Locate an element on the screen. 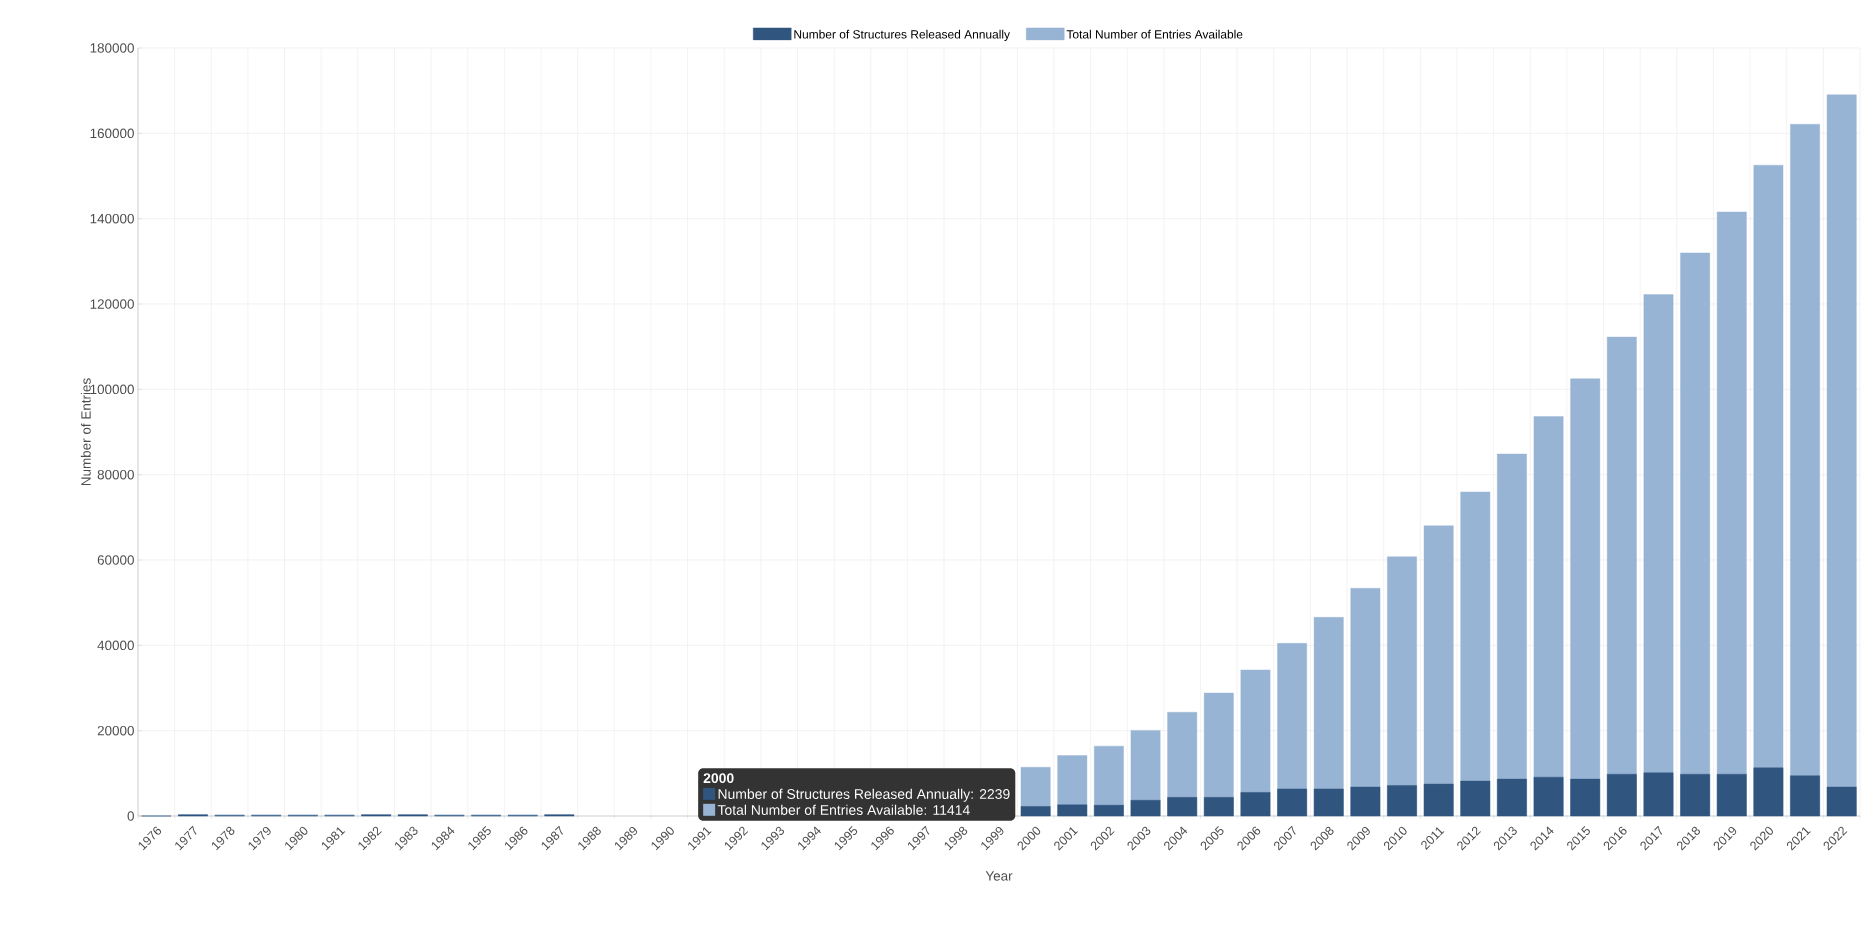 This screenshot has width=1868, height=925. y-axis-title: Number of Entries is located at coordinates (85, 432).